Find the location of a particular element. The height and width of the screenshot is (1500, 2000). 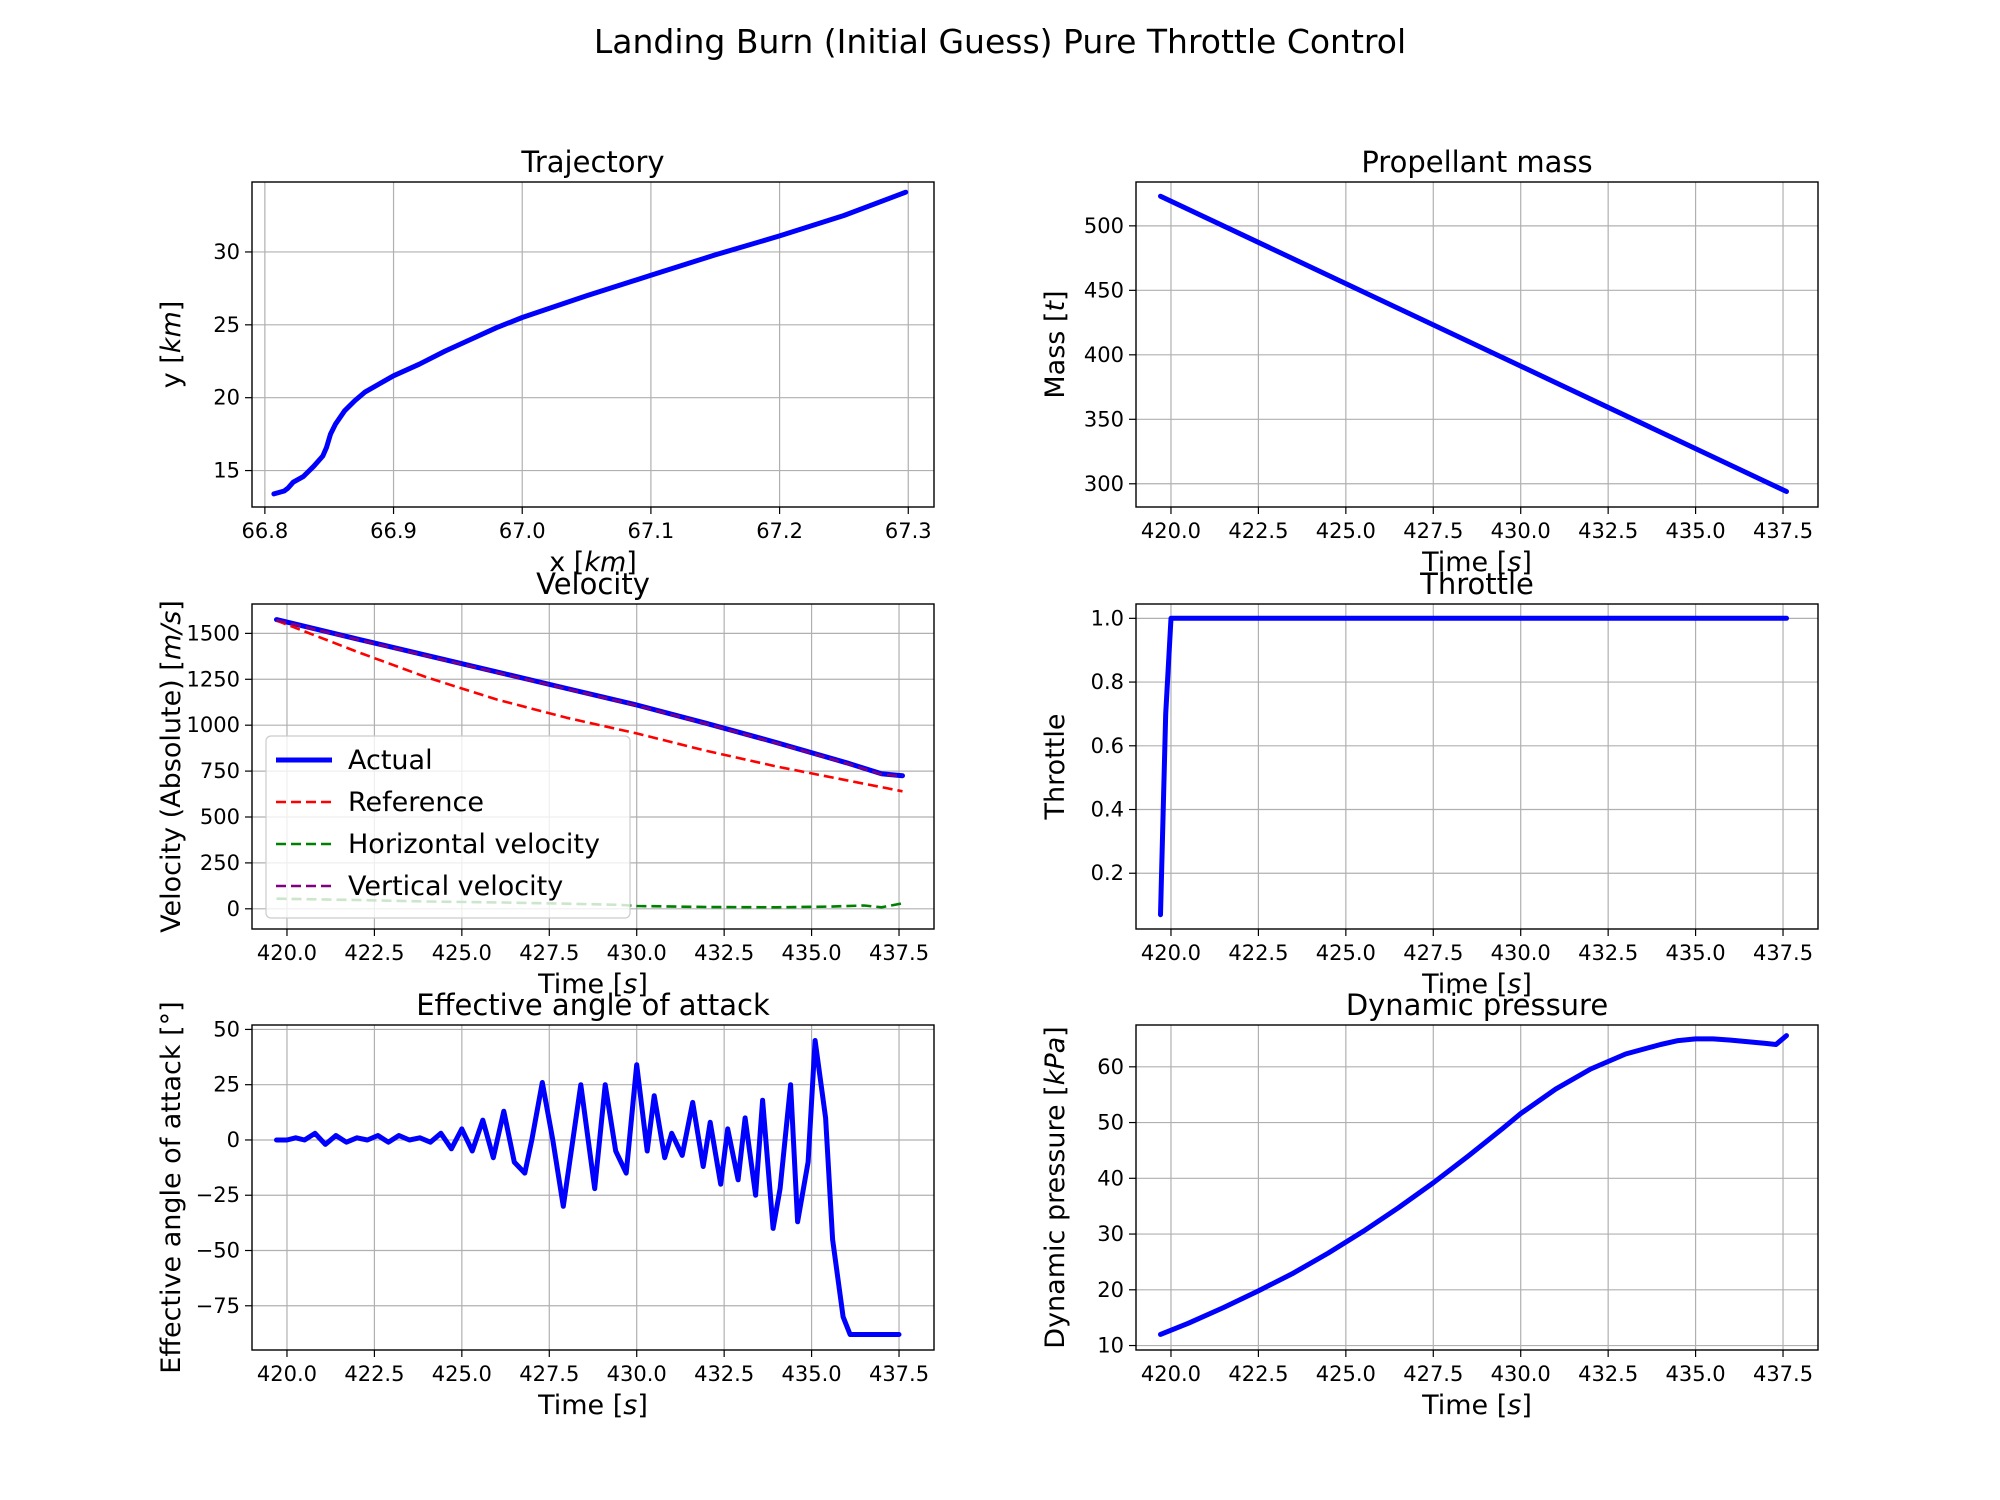

y-tick-label: 750 is located at coordinates (220, 771).